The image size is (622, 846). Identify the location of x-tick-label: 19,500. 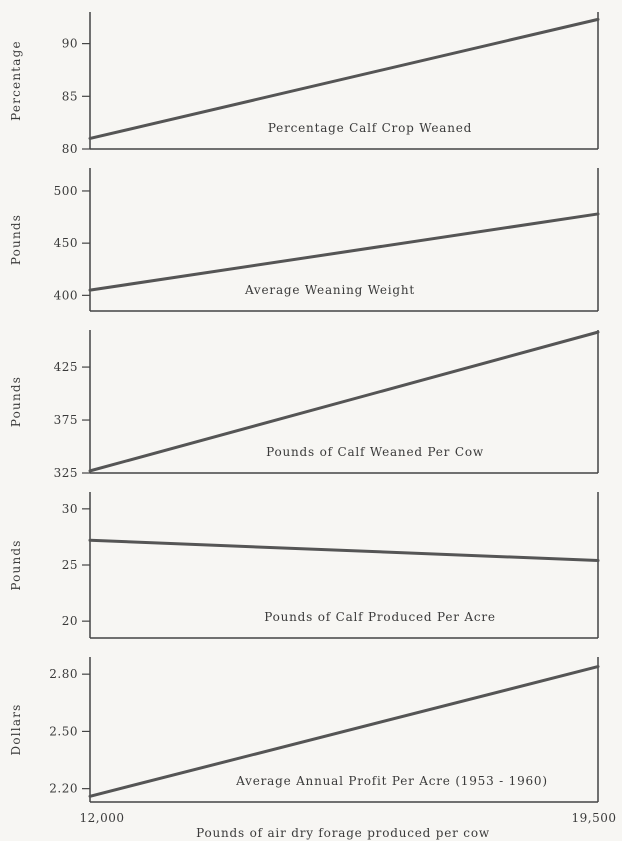
(594, 818).